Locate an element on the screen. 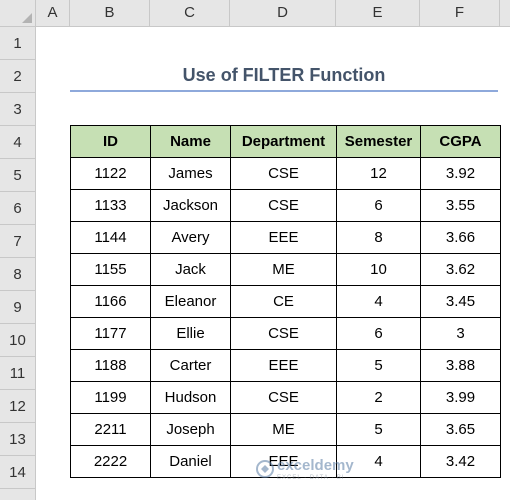  cell-cgpa: 3.45 is located at coordinates (460, 301).